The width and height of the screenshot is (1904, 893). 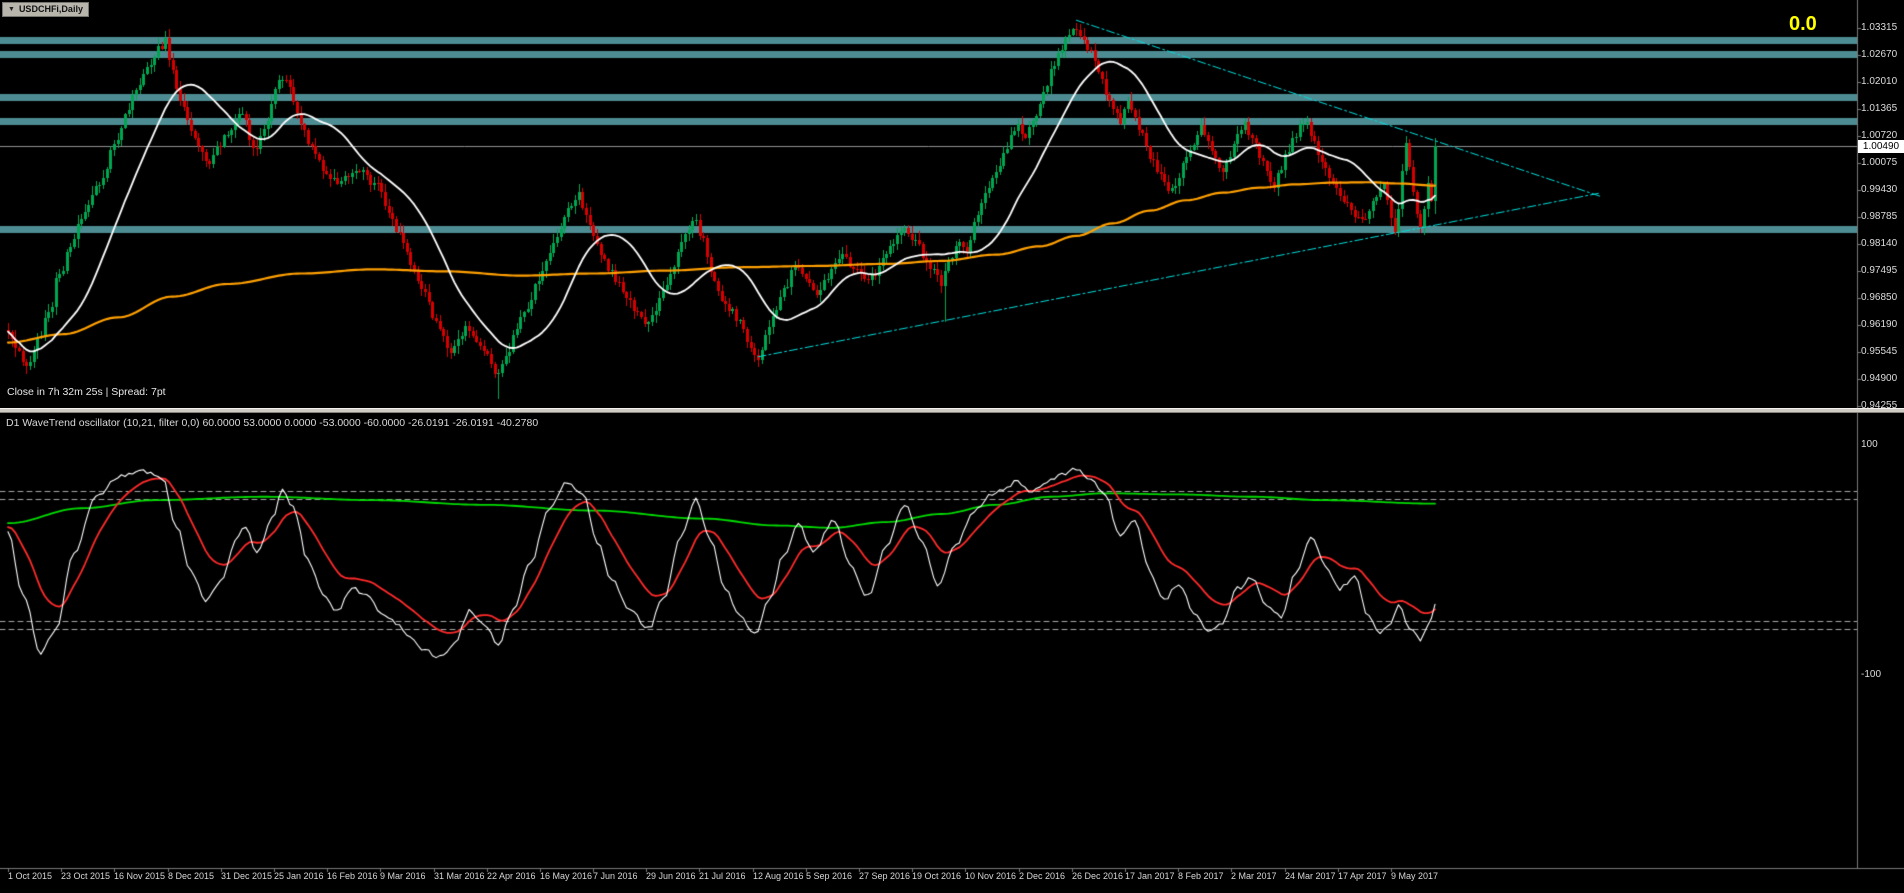 What do you see at coordinates (459, 876) in the screenshot?
I see `time-axis-label: 31 Mar 2016` at bounding box center [459, 876].